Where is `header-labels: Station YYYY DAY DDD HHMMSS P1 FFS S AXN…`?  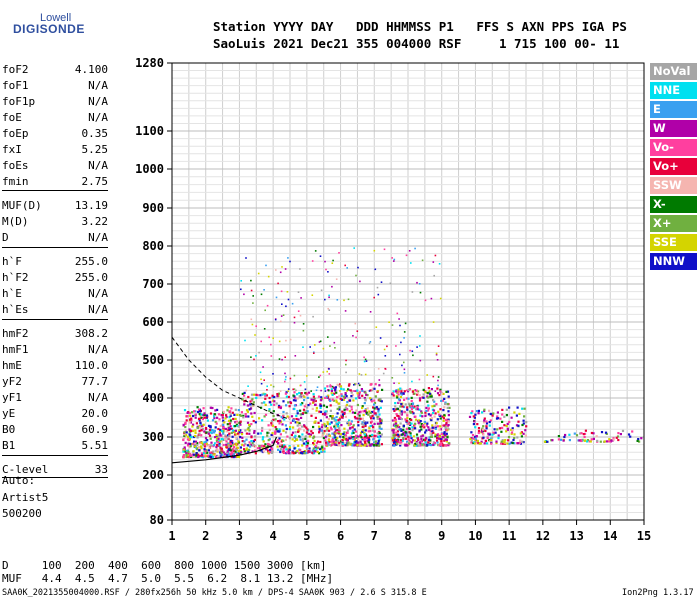 header-labels: Station YYYY DAY DDD HHMMSS P1 FFS S AXN… is located at coordinates (420, 26).